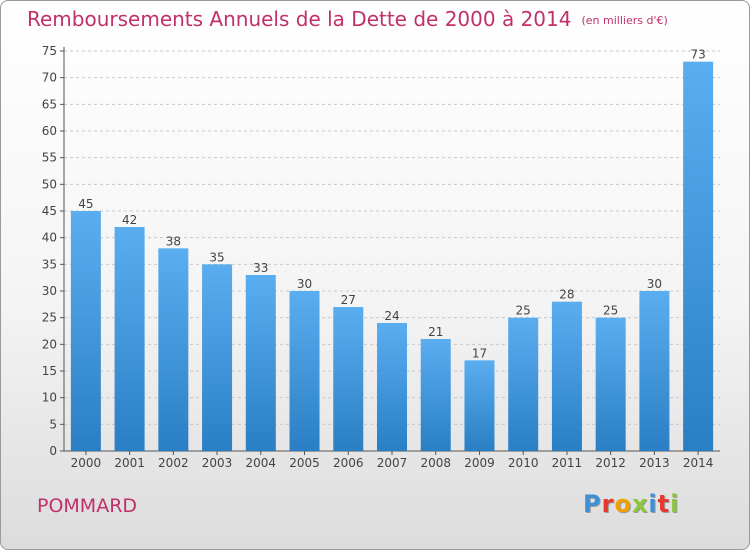 This screenshot has width=750, height=550. I want to click on data-label: 24, so click(391, 316).